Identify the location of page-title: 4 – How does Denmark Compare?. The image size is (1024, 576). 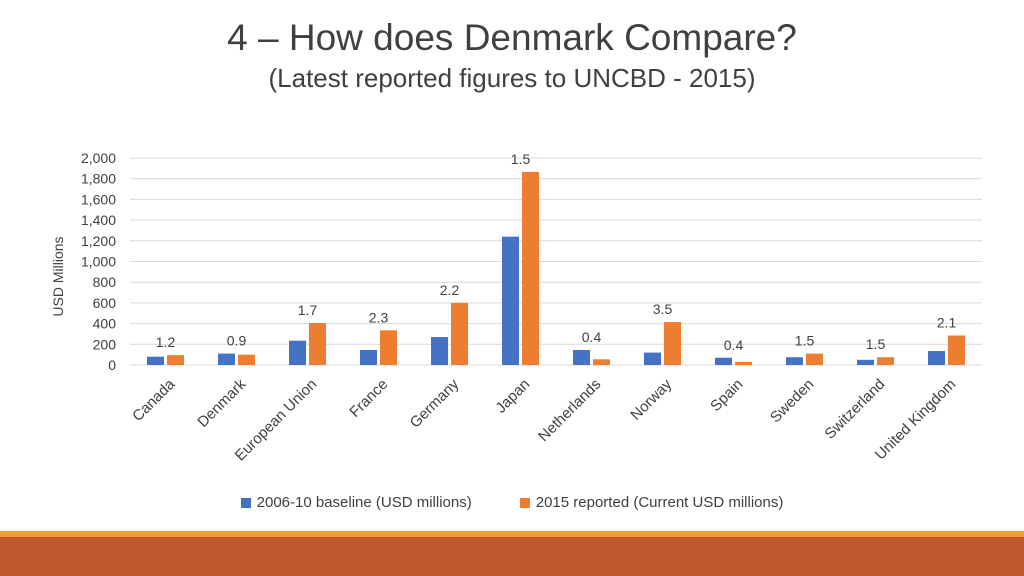
(512, 37).